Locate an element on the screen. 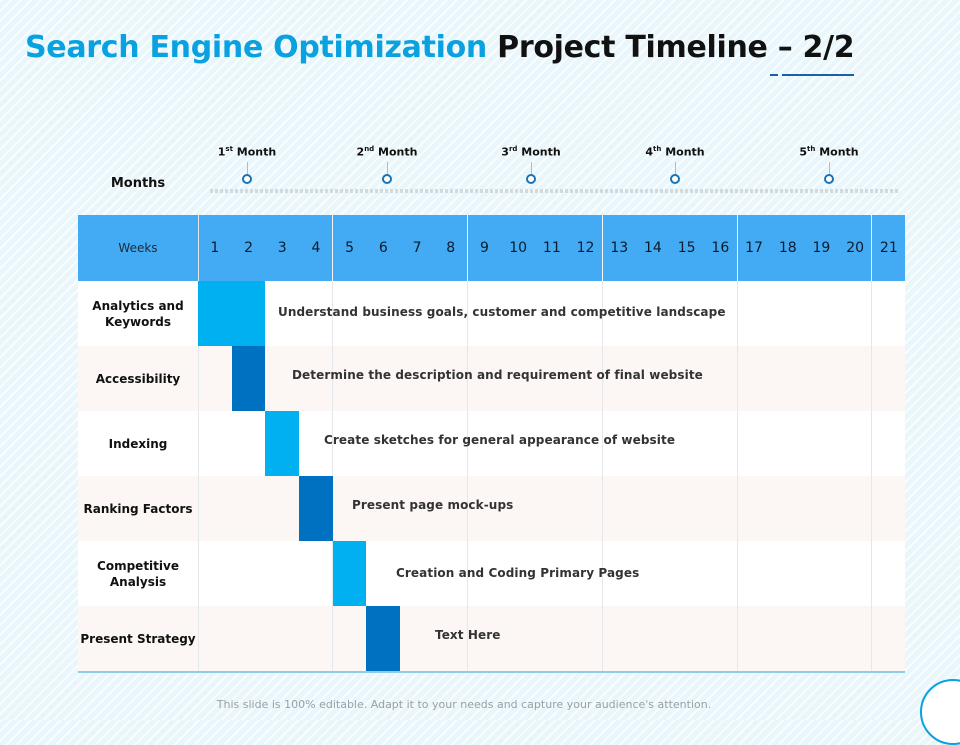 This screenshot has width=960, height=745. week-number: 9 is located at coordinates (484, 248).